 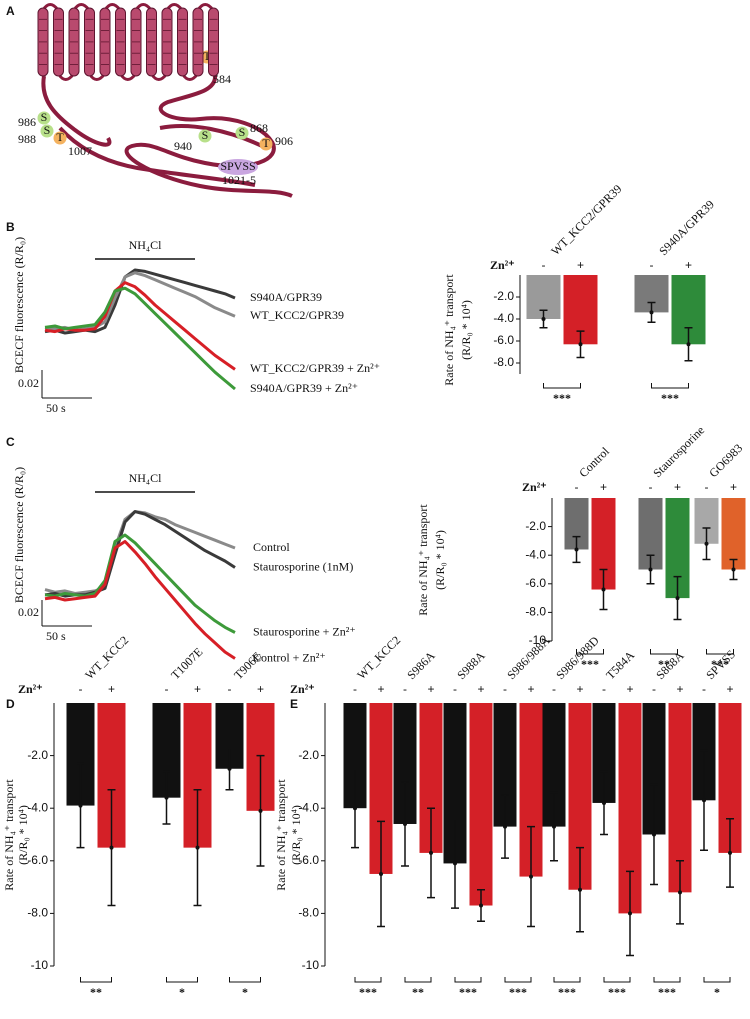 I want to click on y-tick-label: -10, so click(x=40, y=965).